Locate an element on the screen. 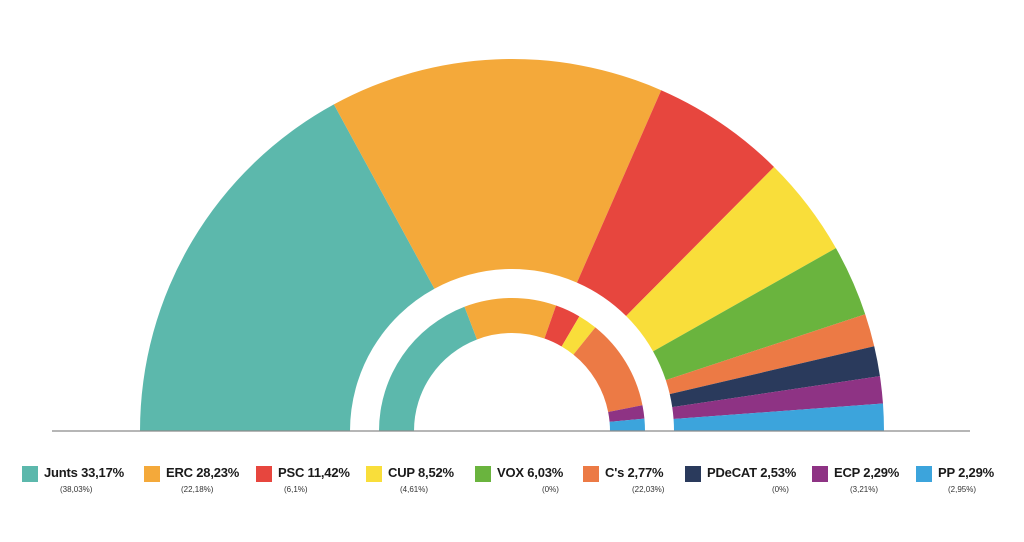 The image size is (1024, 542). inner-slice-cs is located at coordinates (608, 369).